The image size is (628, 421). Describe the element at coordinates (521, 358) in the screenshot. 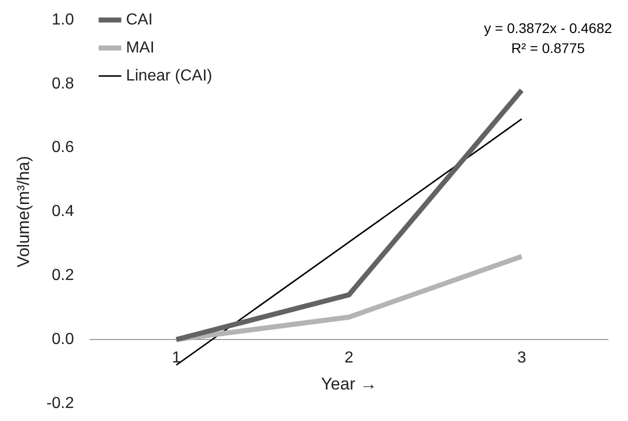

I see `x-tick-label: 3` at that location.